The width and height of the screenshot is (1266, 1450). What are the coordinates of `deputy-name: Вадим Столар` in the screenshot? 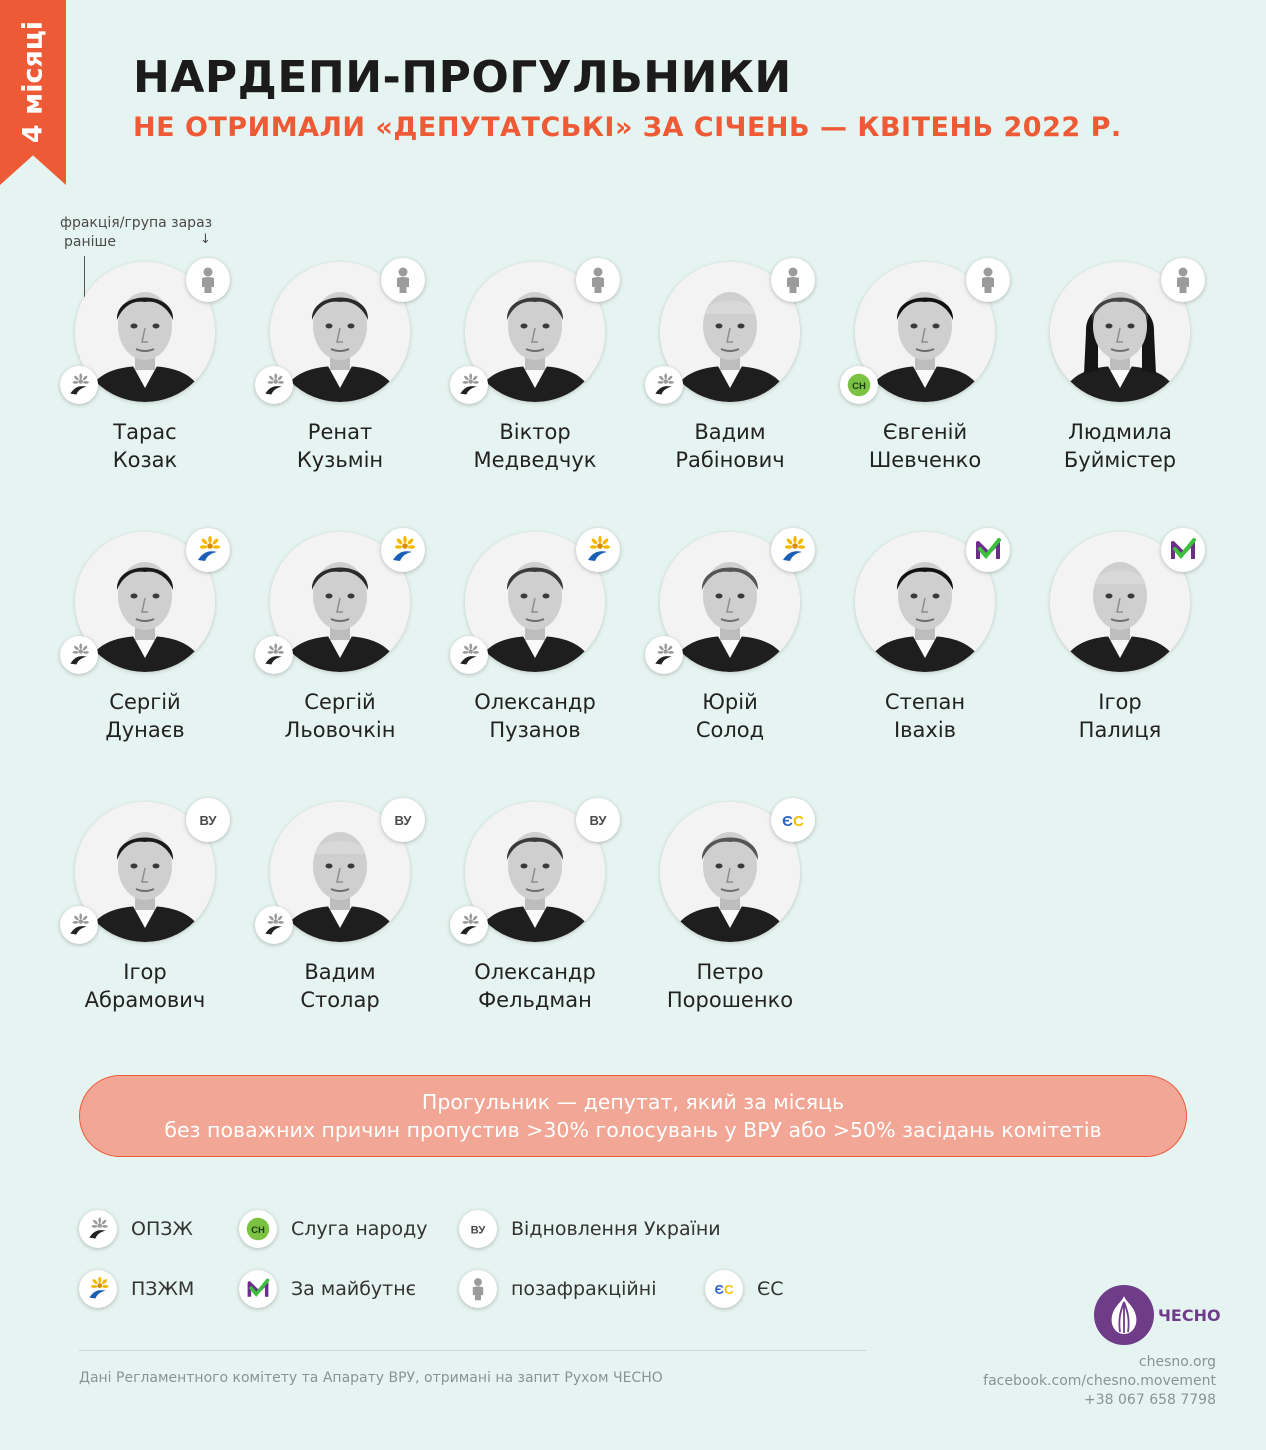 It's located at (340, 986).